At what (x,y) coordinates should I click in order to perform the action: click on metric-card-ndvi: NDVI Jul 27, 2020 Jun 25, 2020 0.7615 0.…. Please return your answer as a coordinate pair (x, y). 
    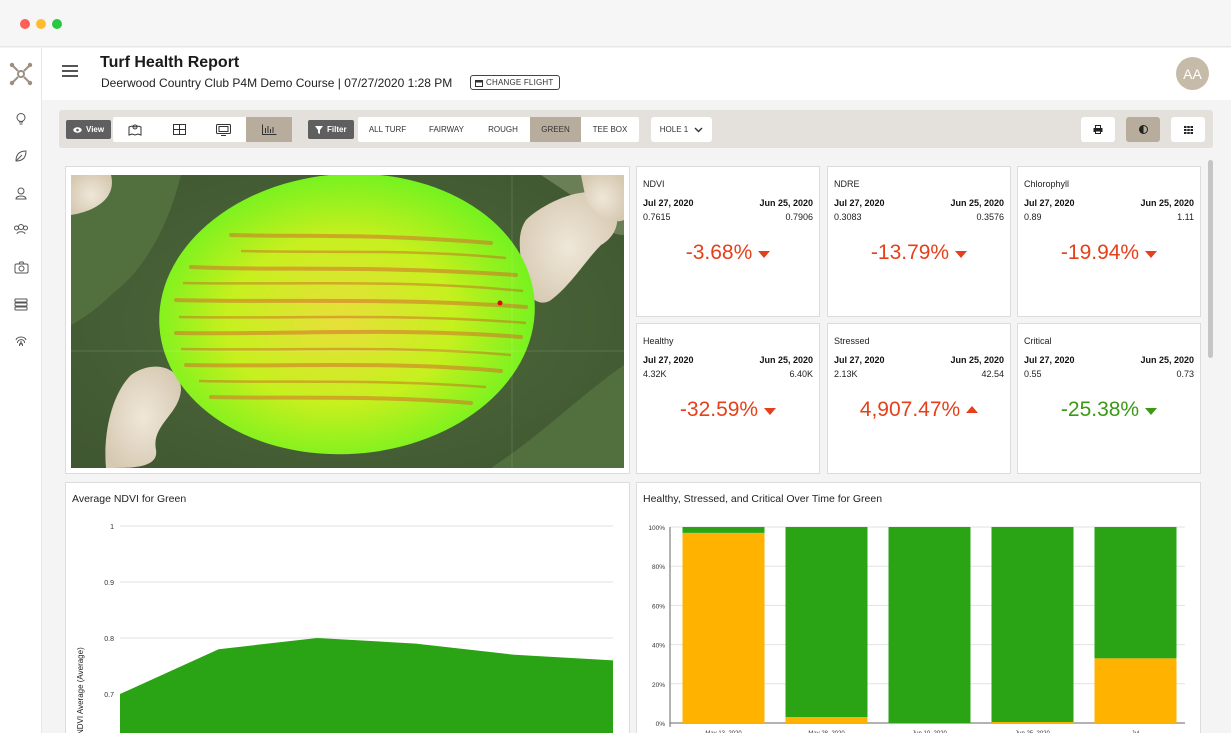
    Looking at the image, I should click on (728, 241).